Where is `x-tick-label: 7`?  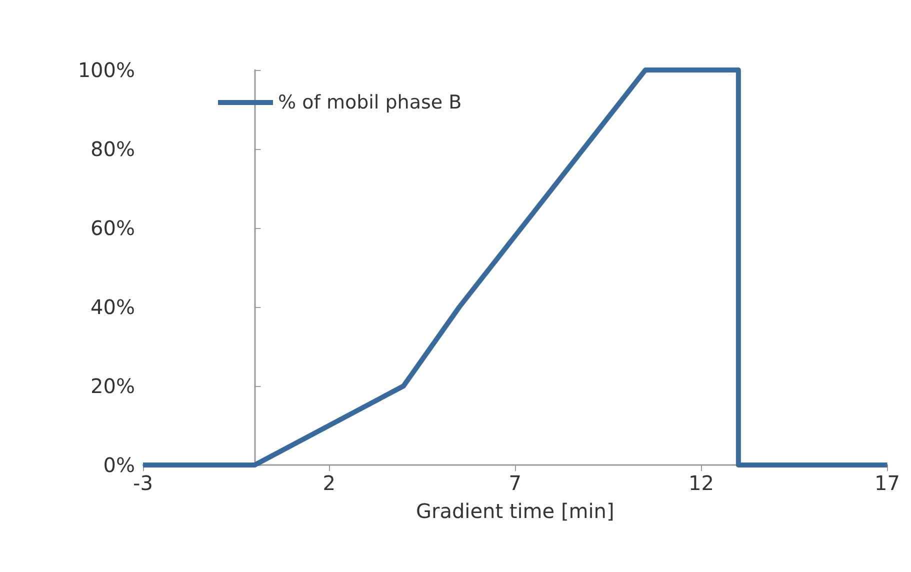 x-tick-label: 7 is located at coordinates (515, 483).